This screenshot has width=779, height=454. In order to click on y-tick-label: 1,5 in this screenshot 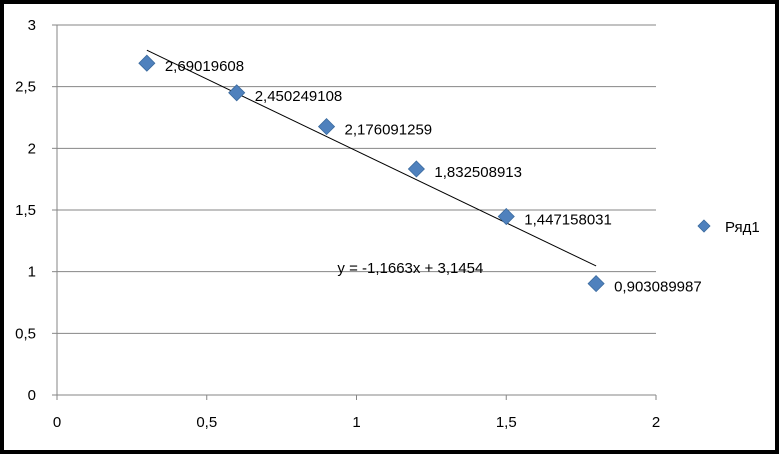, I will do `click(25, 210)`.